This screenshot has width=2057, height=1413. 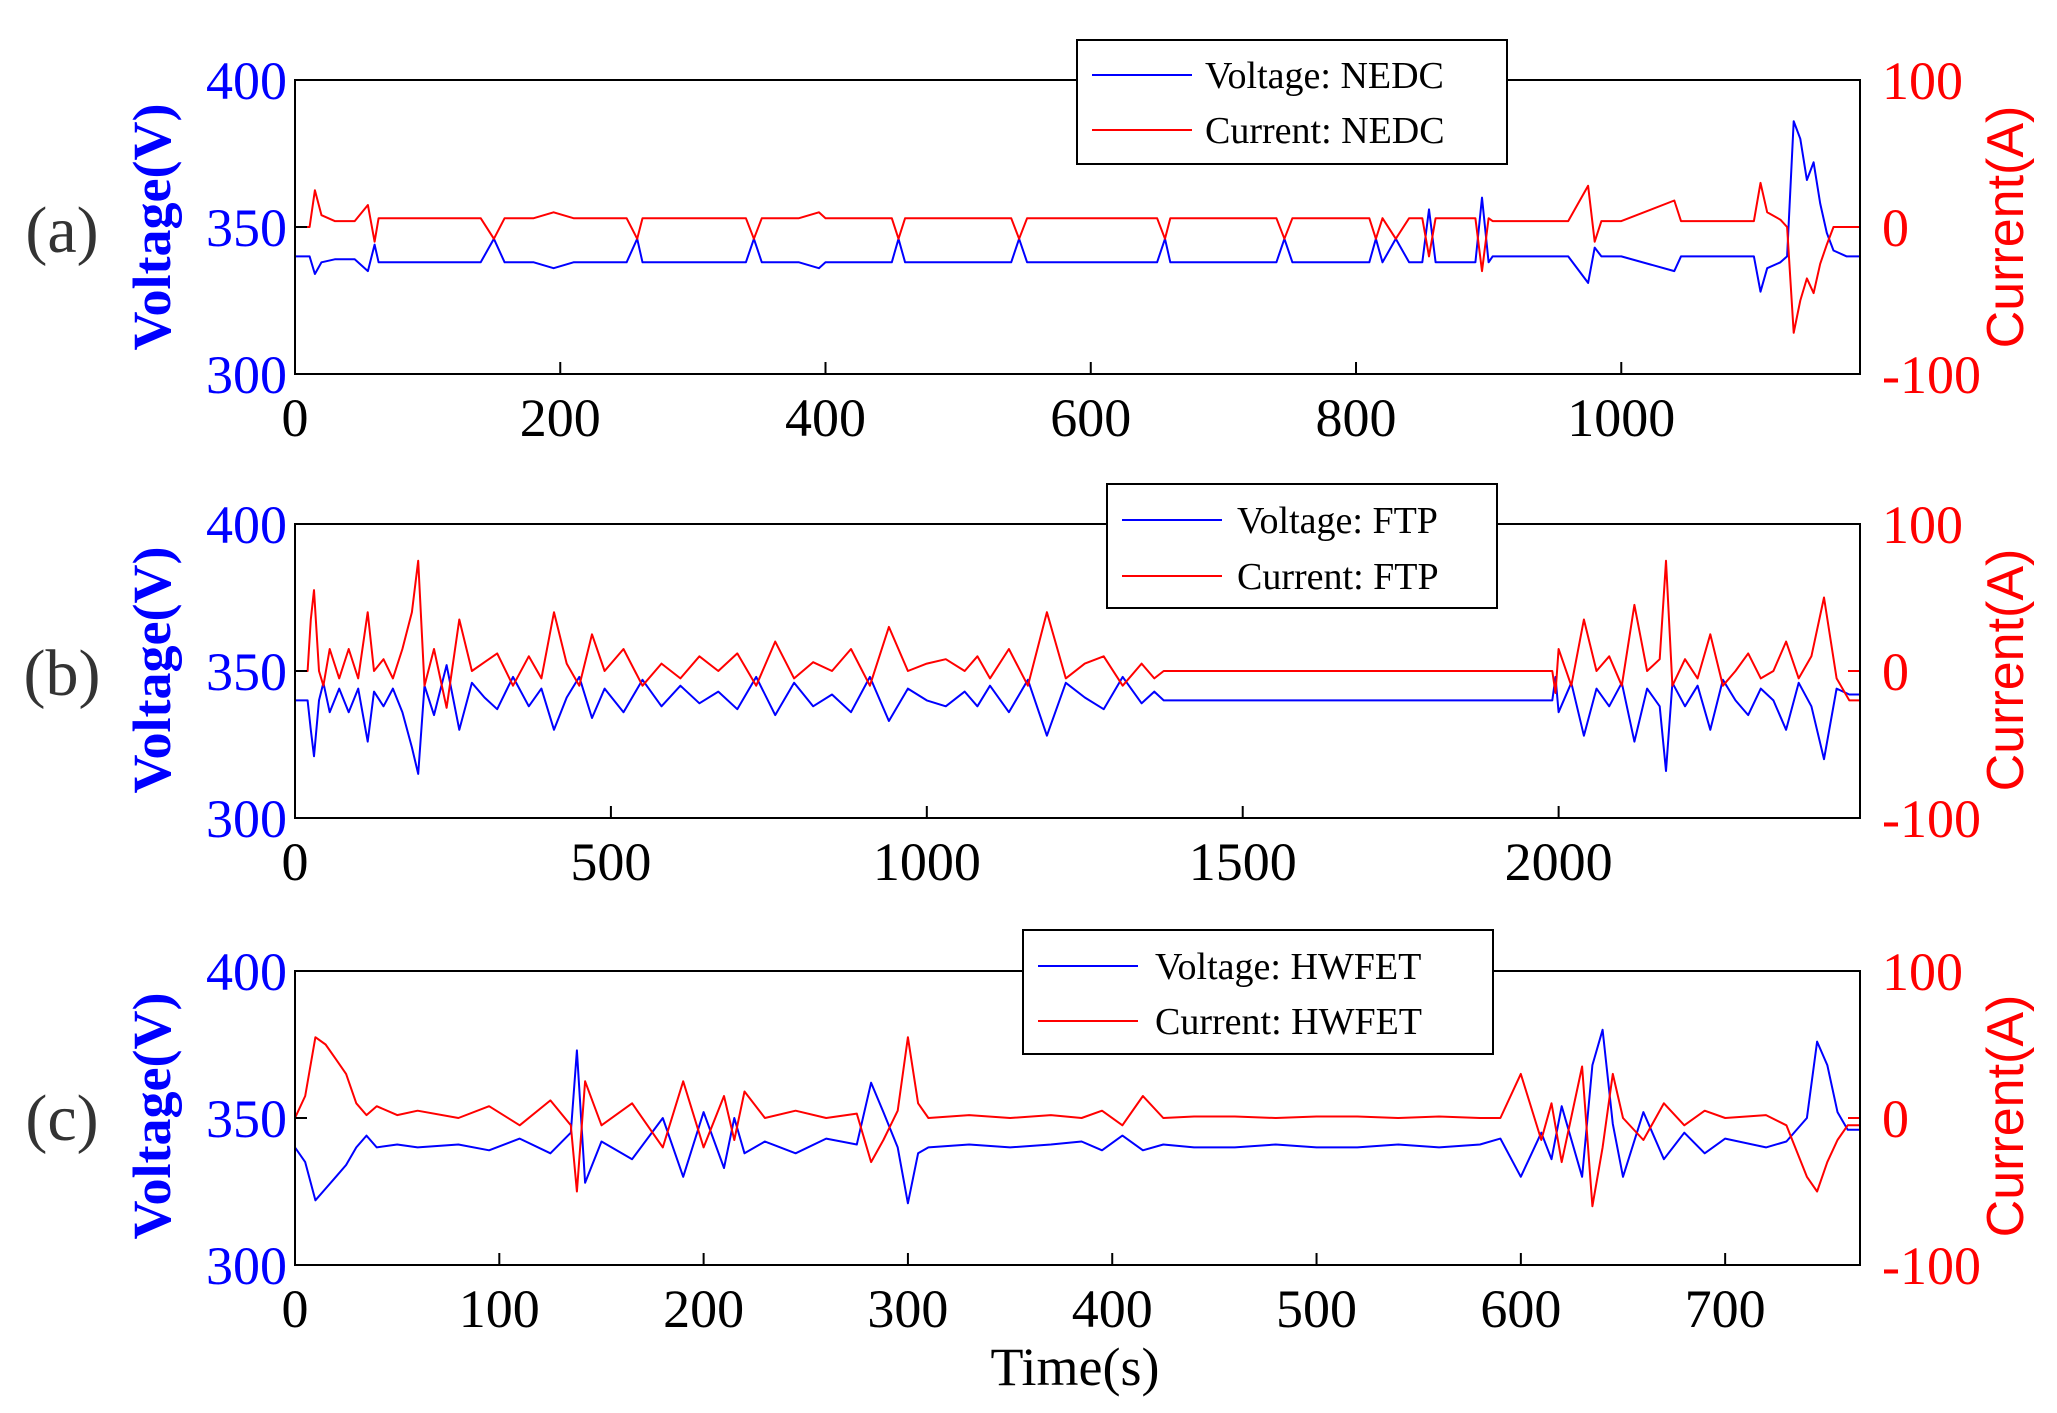 What do you see at coordinates (1338, 577) in the screenshot?
I see `legend-entry-current: Current: FTP` at bounding box center [1338, 577].